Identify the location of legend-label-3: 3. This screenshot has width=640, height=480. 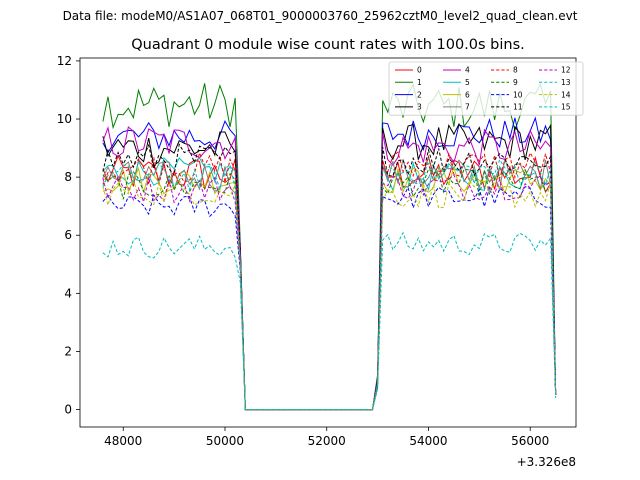
(419, 107).